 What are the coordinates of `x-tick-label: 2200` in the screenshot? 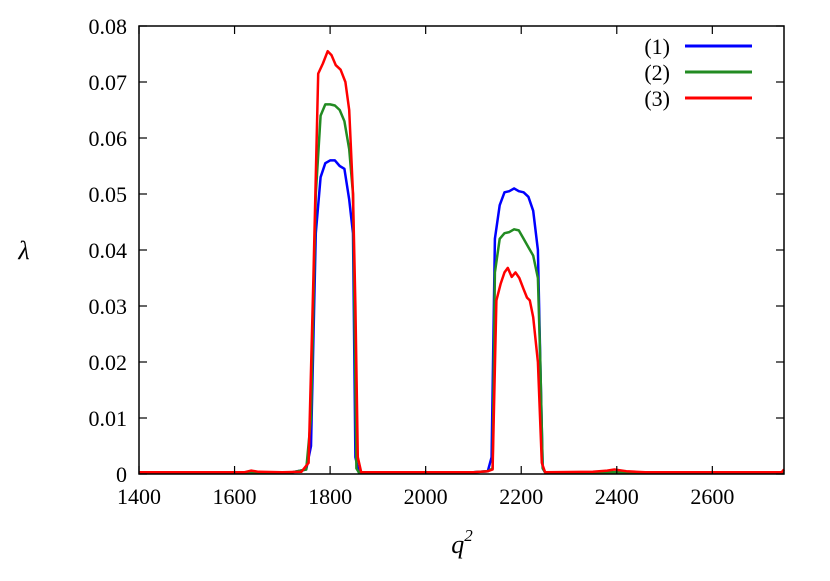 It's located at (521, 496).